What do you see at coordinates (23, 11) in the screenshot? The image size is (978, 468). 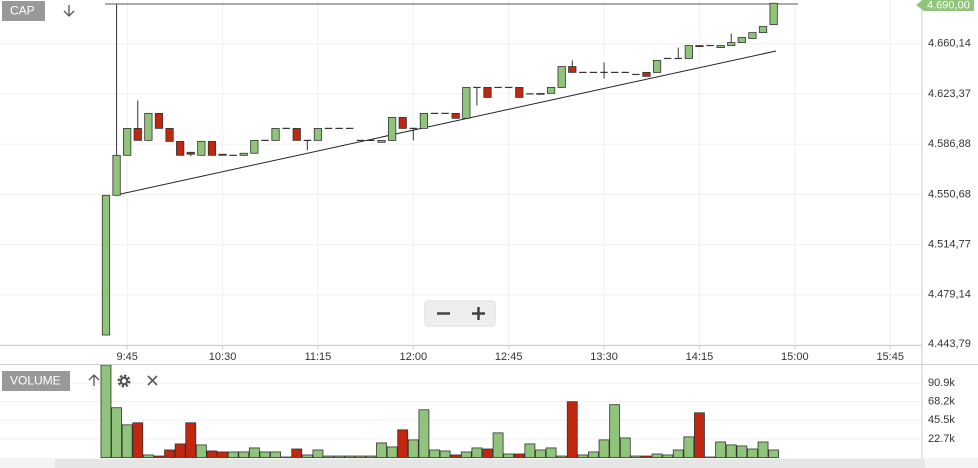 I see `title-tag` at bounding box center [23, 11].